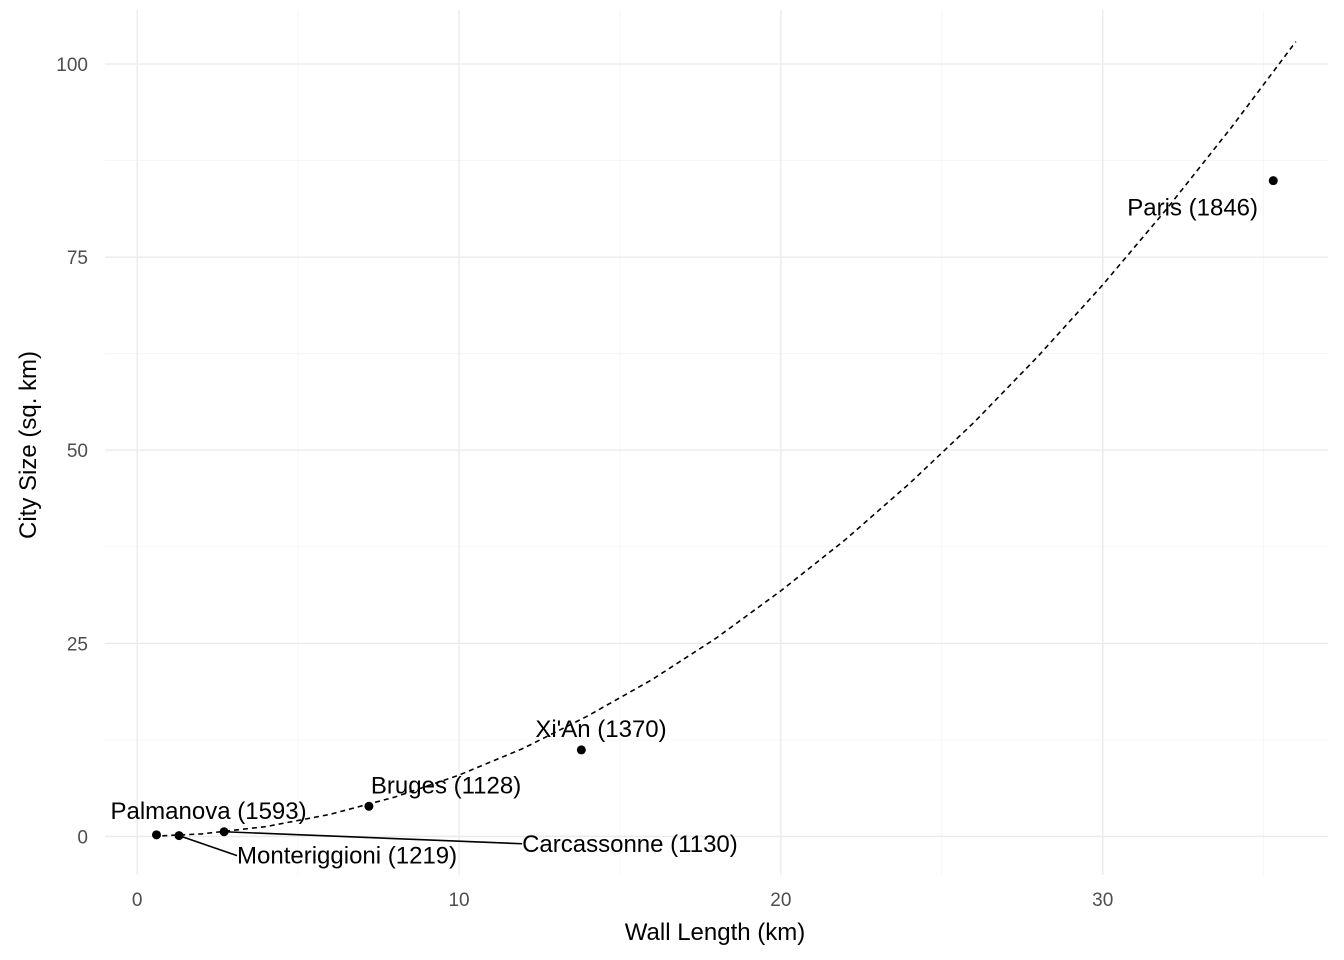  What do you see at coordinates (208, 811) in the screenshot?
I see `point-label: Palmanova (1593)` at bounding box center [208, 811].